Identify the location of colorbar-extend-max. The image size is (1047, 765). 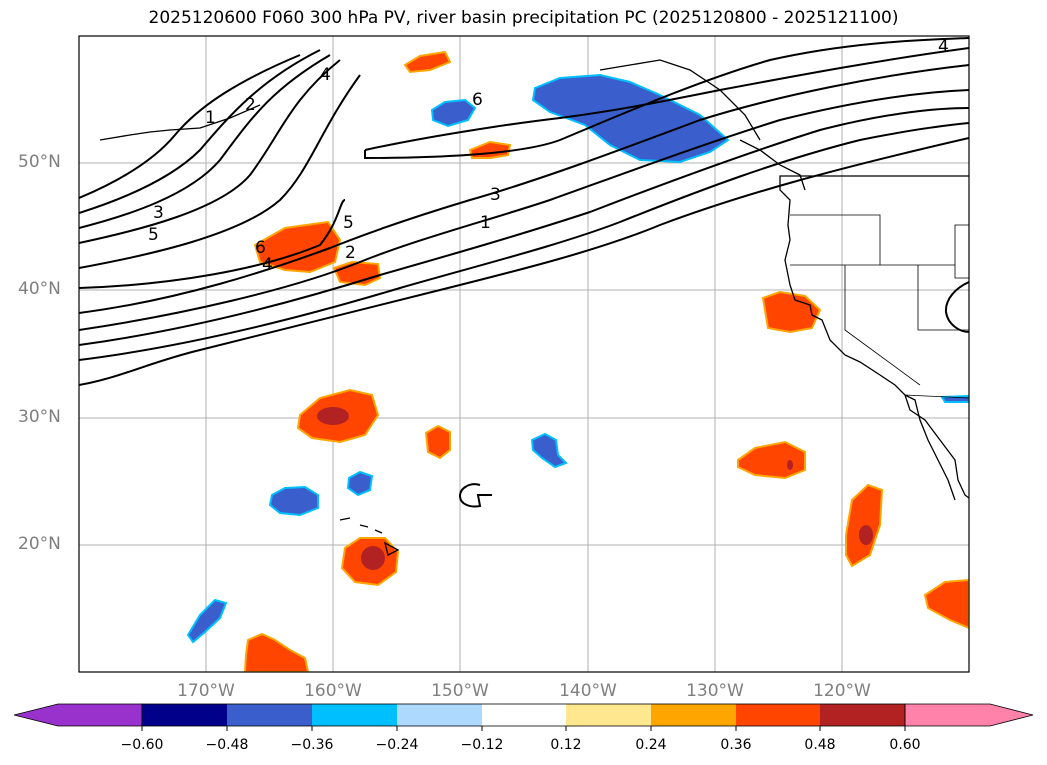
(969, 715).